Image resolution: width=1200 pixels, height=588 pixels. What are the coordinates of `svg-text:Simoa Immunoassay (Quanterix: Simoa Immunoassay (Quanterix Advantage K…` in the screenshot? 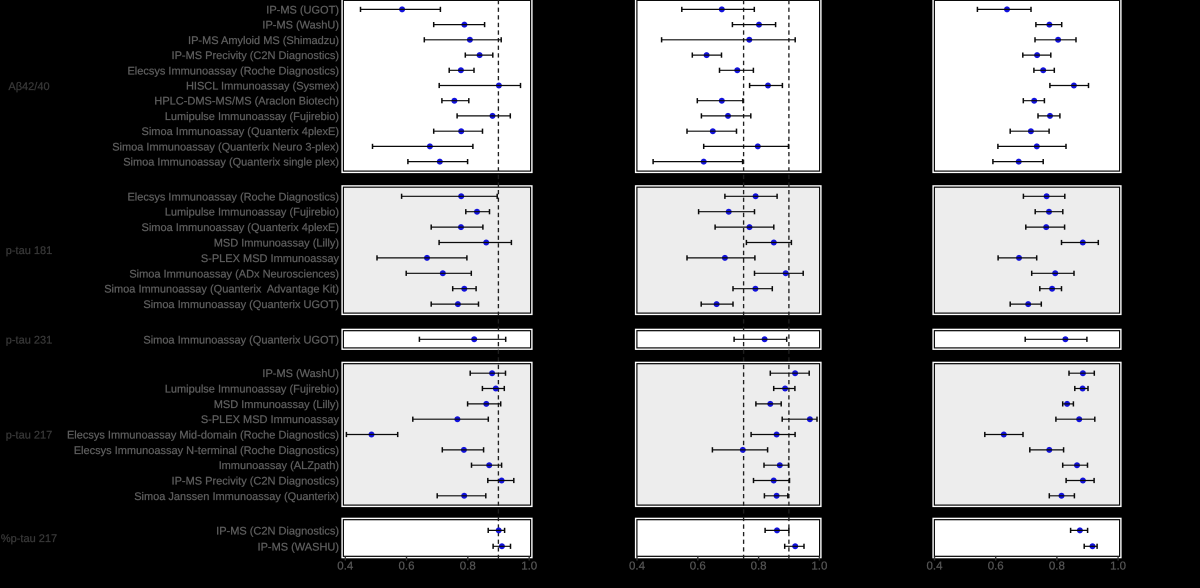 It's located at (221, 290).